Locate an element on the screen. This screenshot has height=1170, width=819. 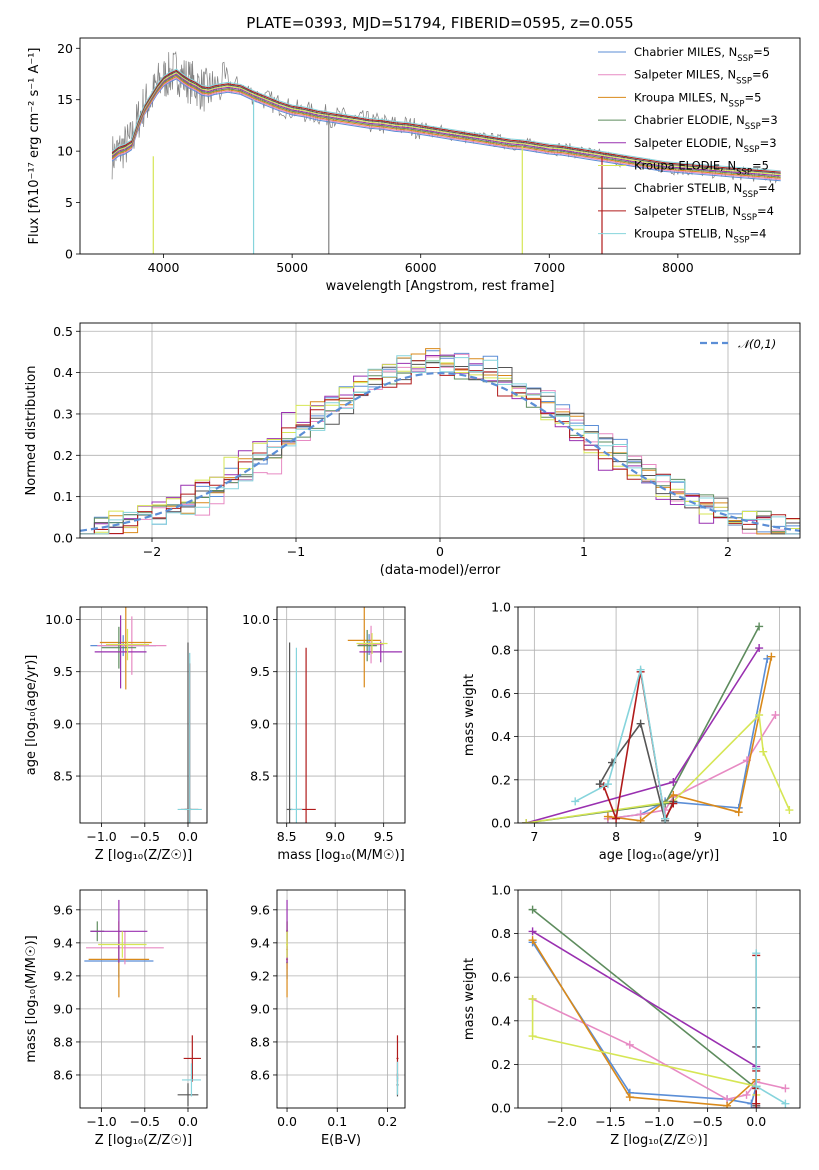
legend-label-chabrier-miles: Chabrier MILES, NSSP=5 is located at coordinates (702, 54).